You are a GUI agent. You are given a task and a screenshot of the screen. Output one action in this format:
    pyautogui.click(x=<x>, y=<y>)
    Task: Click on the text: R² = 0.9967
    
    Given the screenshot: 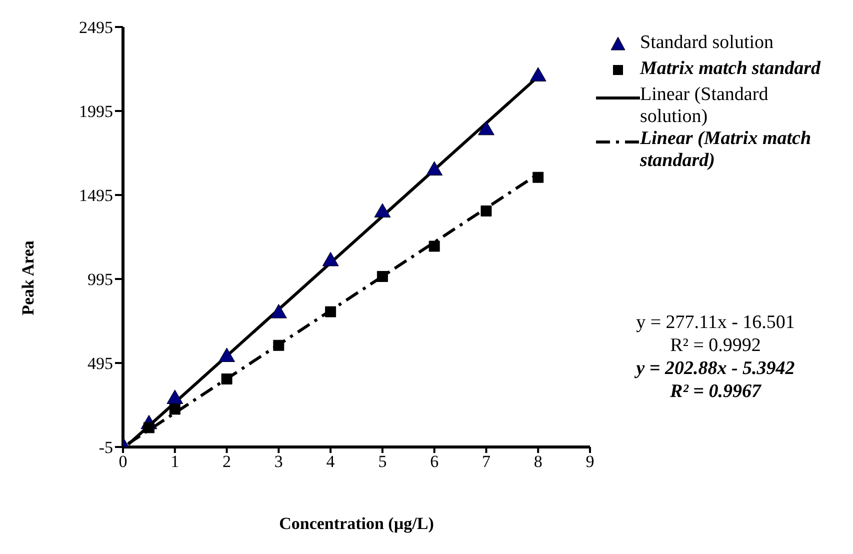 What is the action you would take?
    pyautogui.click(x=715, y=391)
    